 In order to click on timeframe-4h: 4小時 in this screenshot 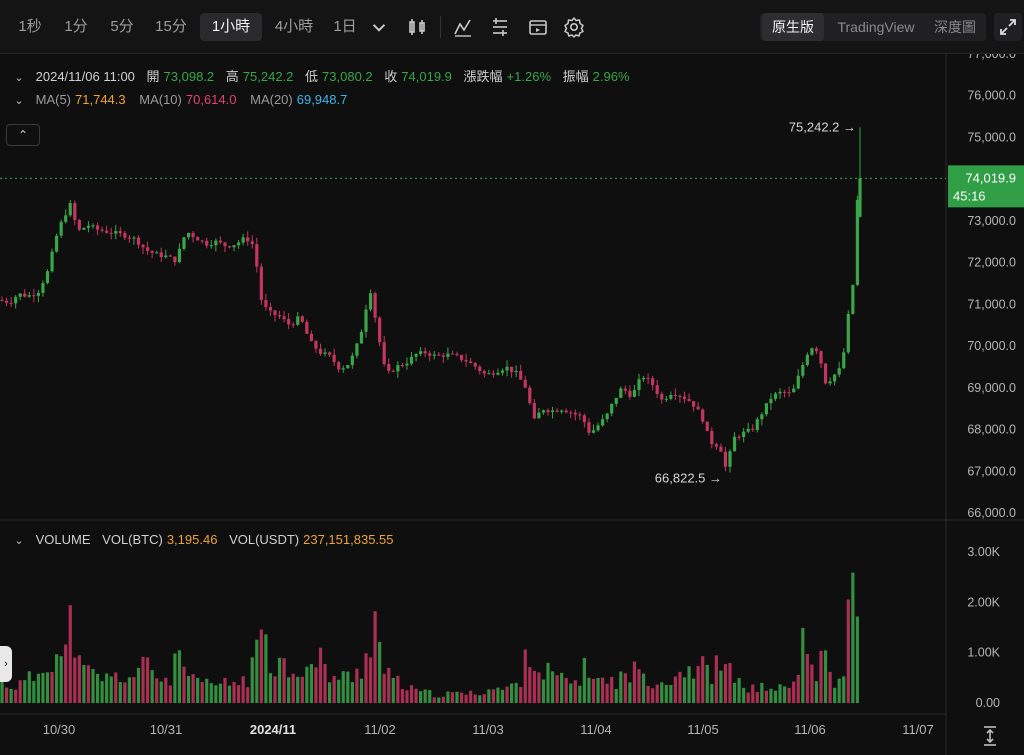, I will do `click(294, 26)`.